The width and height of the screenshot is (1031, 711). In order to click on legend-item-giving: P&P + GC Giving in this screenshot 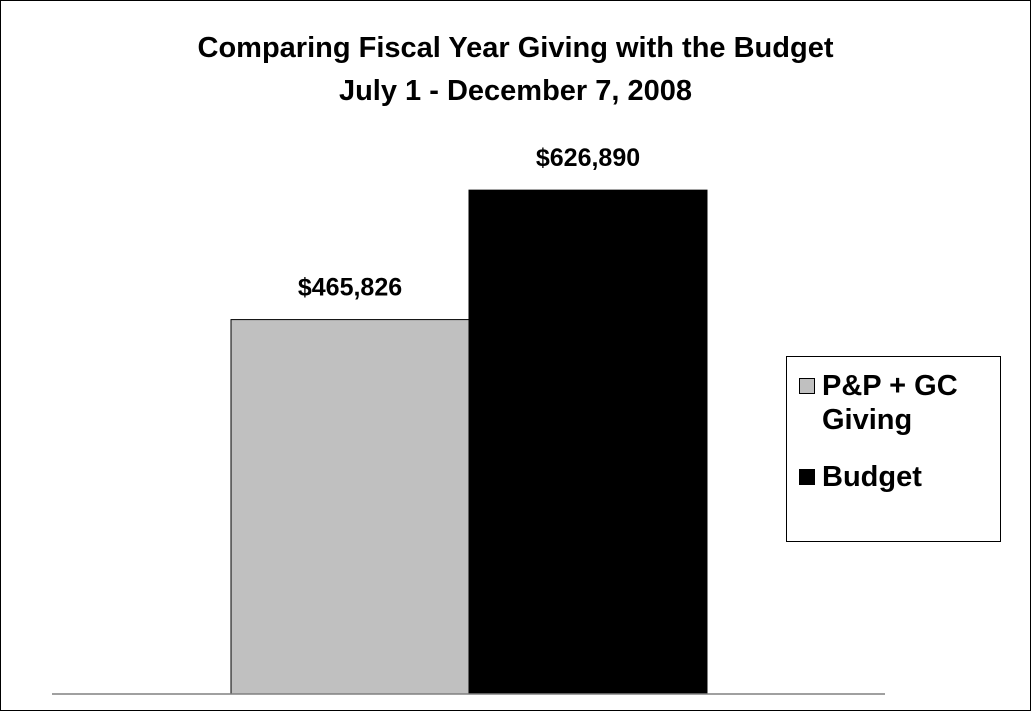, I will do `click(898, 403)`.